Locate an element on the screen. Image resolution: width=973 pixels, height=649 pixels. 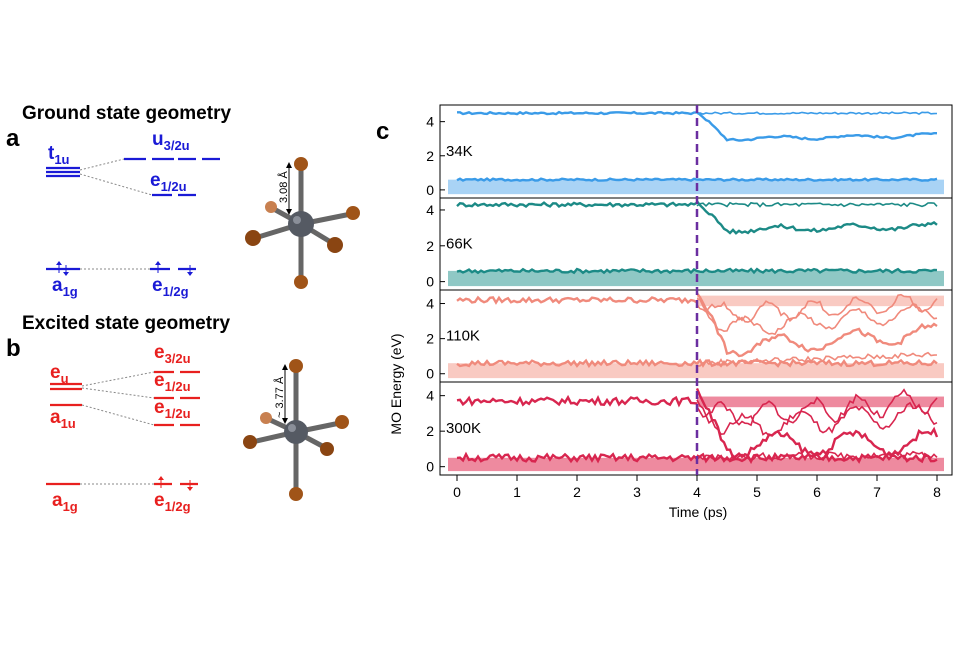
panel-temperature-label: 34K is located at coordinates (459, 151).